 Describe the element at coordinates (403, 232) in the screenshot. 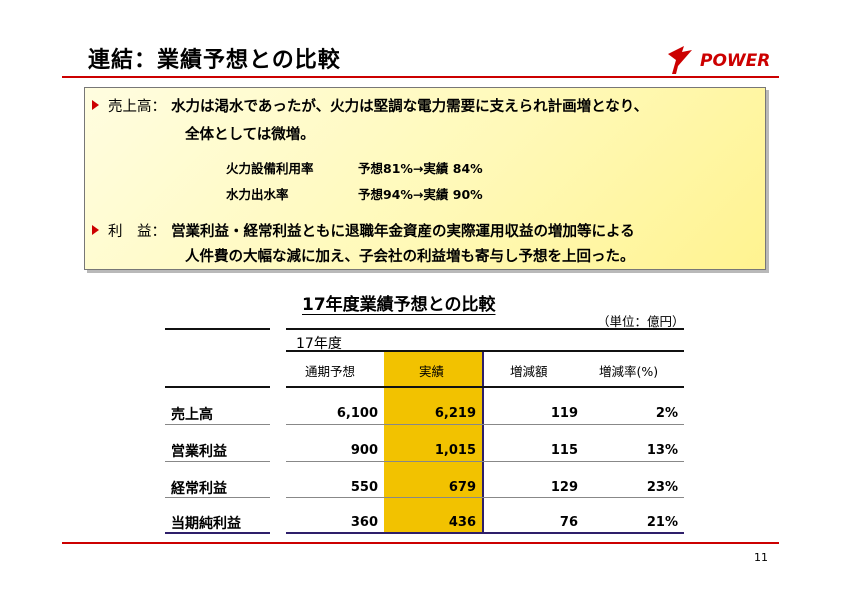

I see `profit-text-line1: 営業利益・経常利益ともに退職年金資産の実際運用収益の増加等による` at that location.